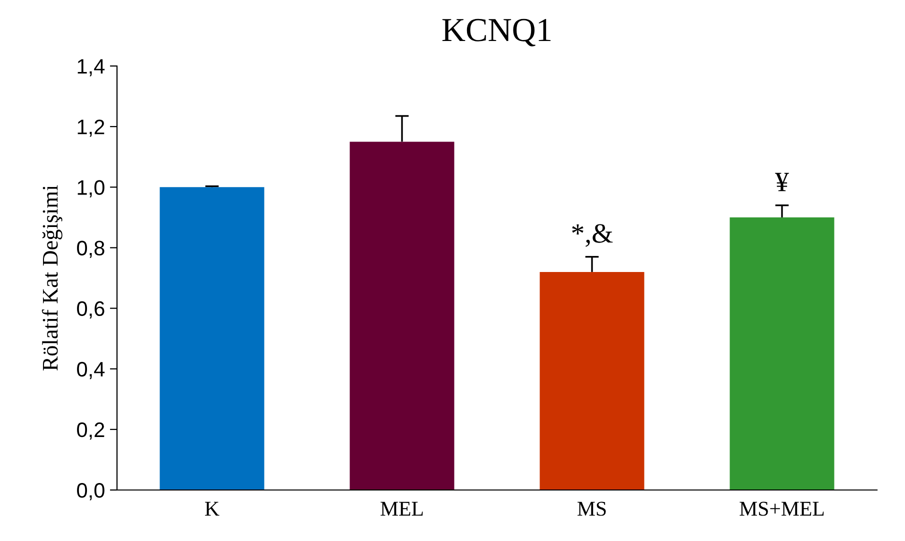  I want to click on y-tick-label: 0,6, so click(90, 309).